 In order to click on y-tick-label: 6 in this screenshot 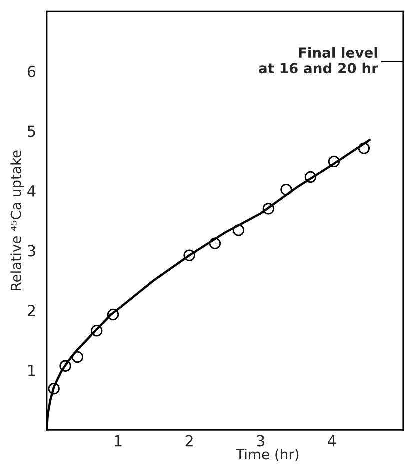, I will do `click(32, 72)`.